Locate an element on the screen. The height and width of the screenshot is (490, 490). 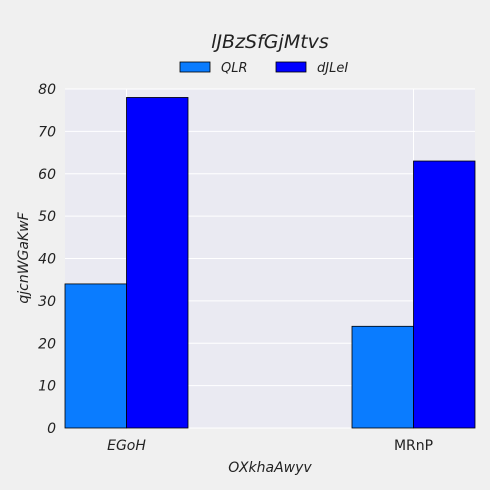
bar-dJLeI-EGoH is located at coordinates (157, 263).